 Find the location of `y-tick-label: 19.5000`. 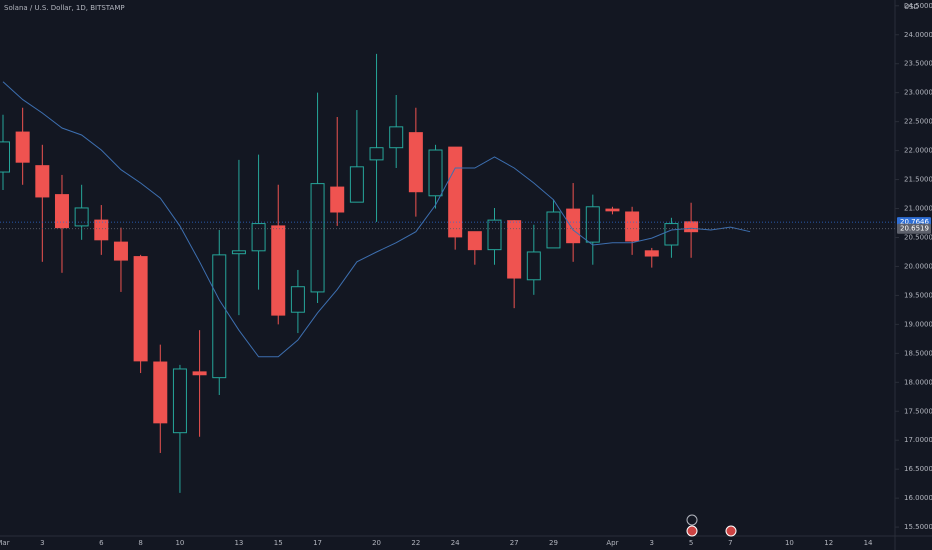

y-tick-label: 19.5000 is located at coordinates (918, 295).